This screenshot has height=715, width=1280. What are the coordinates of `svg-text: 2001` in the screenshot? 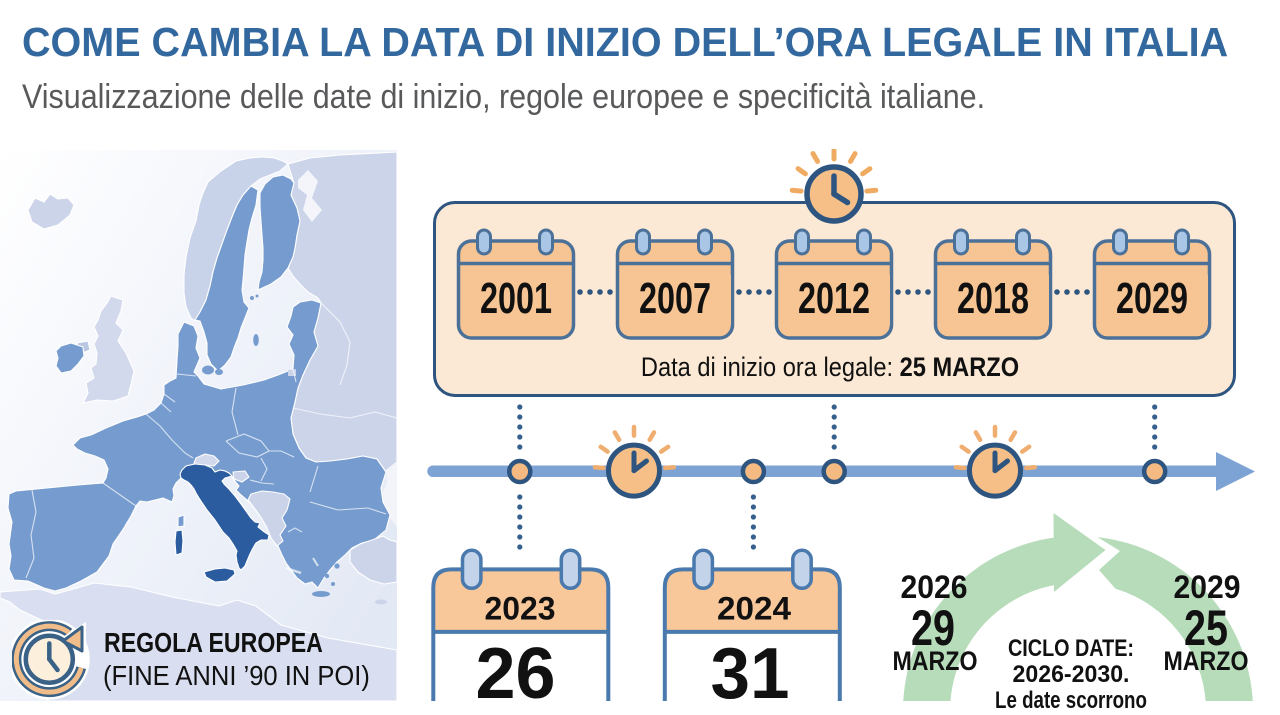 It's located at (516, 298).